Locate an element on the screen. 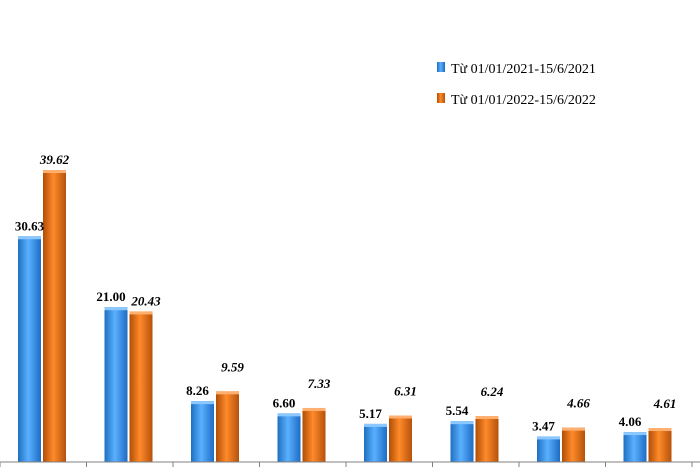 This screenshot has width=700, height=467. data-label-series-1-item-4: 6.60 is located at coordinates (284, 402).